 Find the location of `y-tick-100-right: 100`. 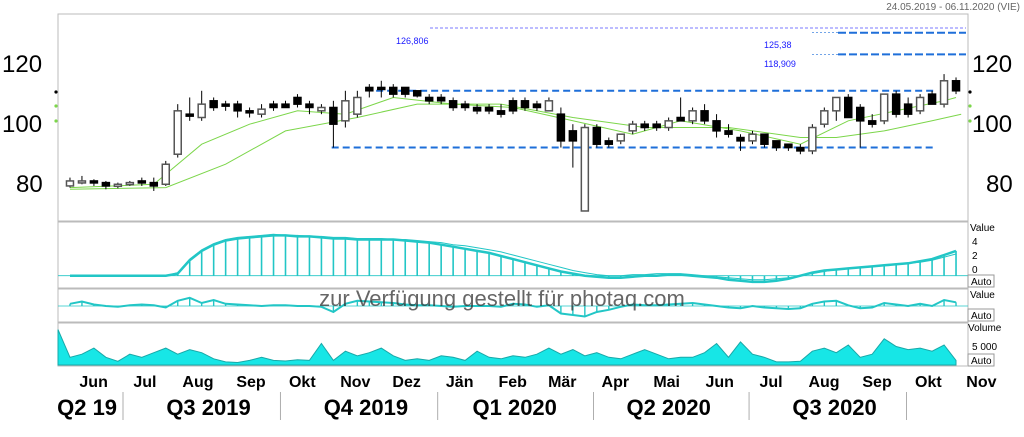

y-tick-100-right: 100 is located at coordinates (992, 124).